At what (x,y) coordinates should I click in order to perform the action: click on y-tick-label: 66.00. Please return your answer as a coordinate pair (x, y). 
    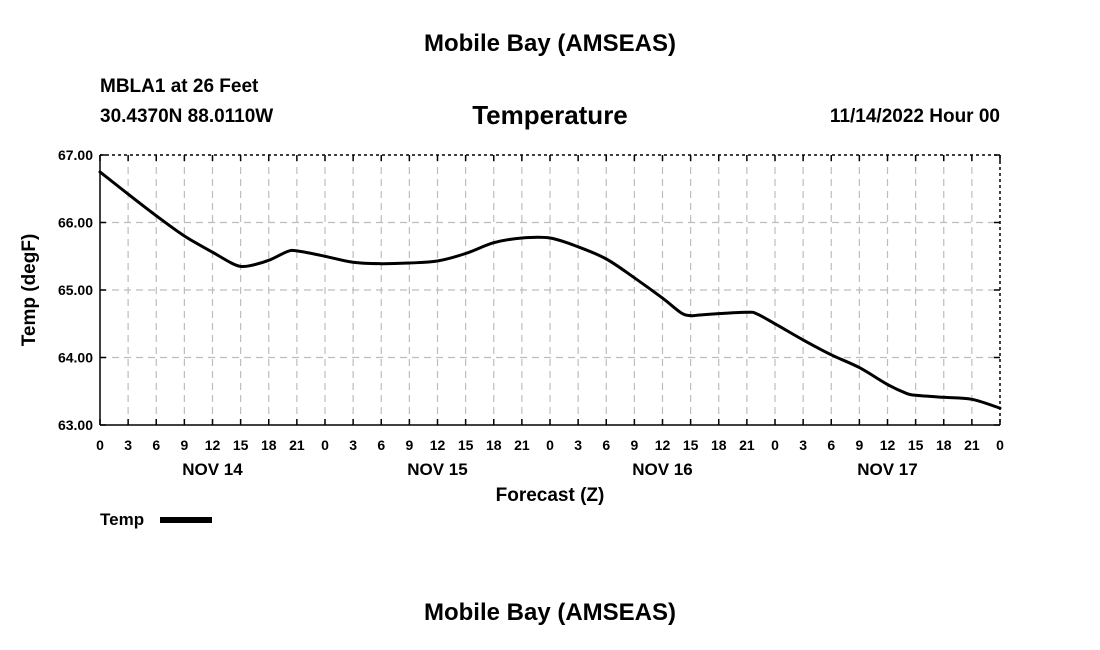
    Looking at the image, I should click on (75, 223).